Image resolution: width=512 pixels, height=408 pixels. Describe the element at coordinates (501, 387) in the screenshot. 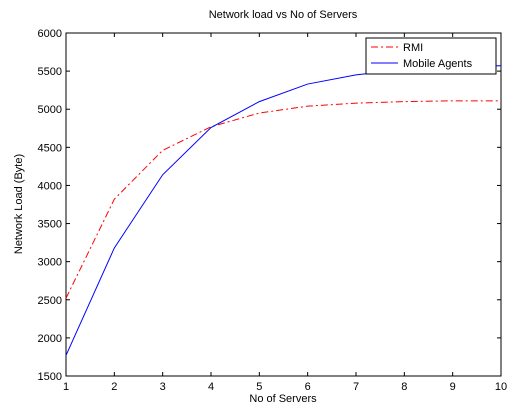

I see `x-tick-label: 10` at that location.